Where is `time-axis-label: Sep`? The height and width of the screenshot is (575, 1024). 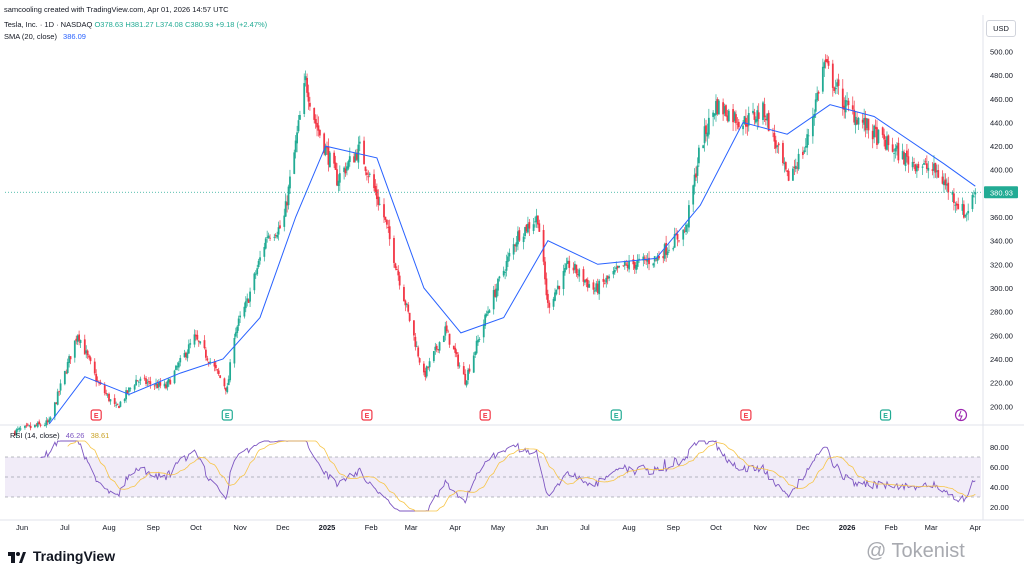
time-axis-label: Sep is located at coordinates (673, 527).